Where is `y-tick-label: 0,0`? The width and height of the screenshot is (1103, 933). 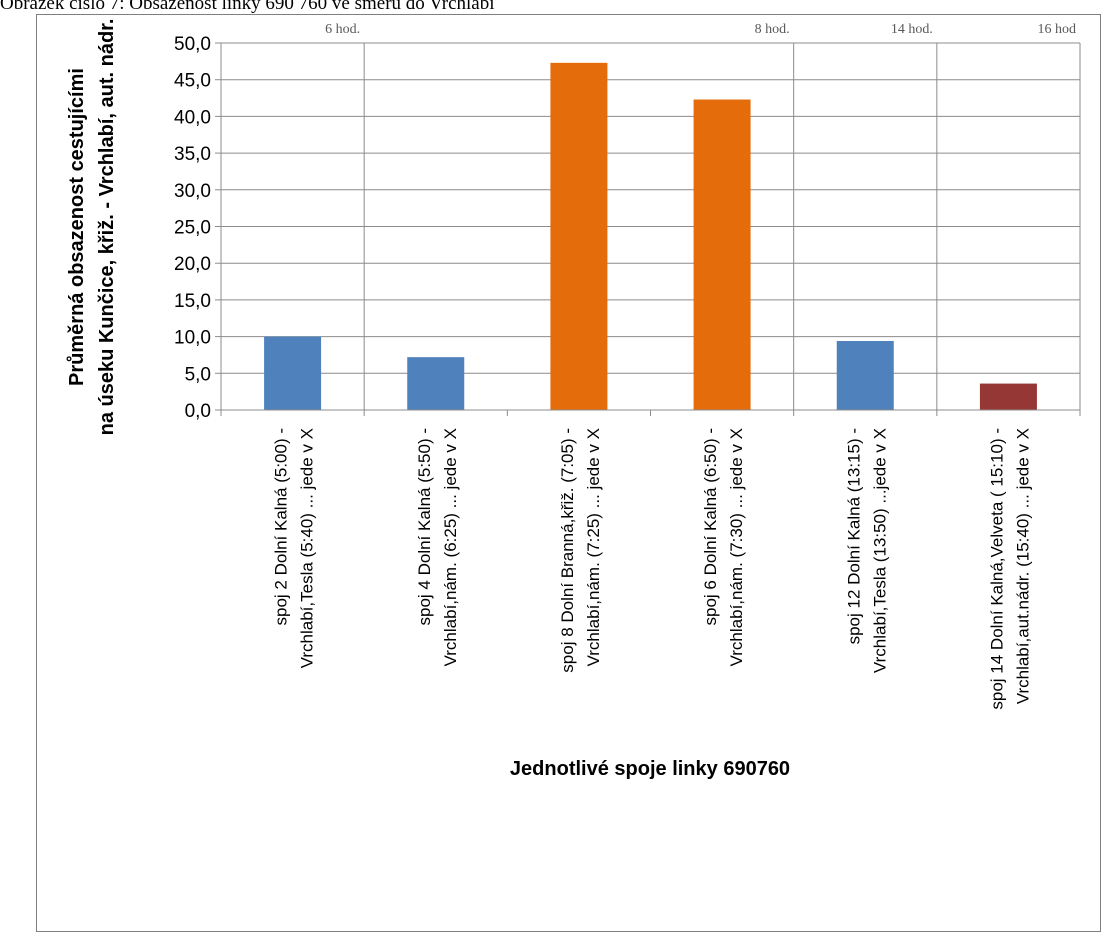 y-tick-label: 0,0 is located at coordinates (198, 411).